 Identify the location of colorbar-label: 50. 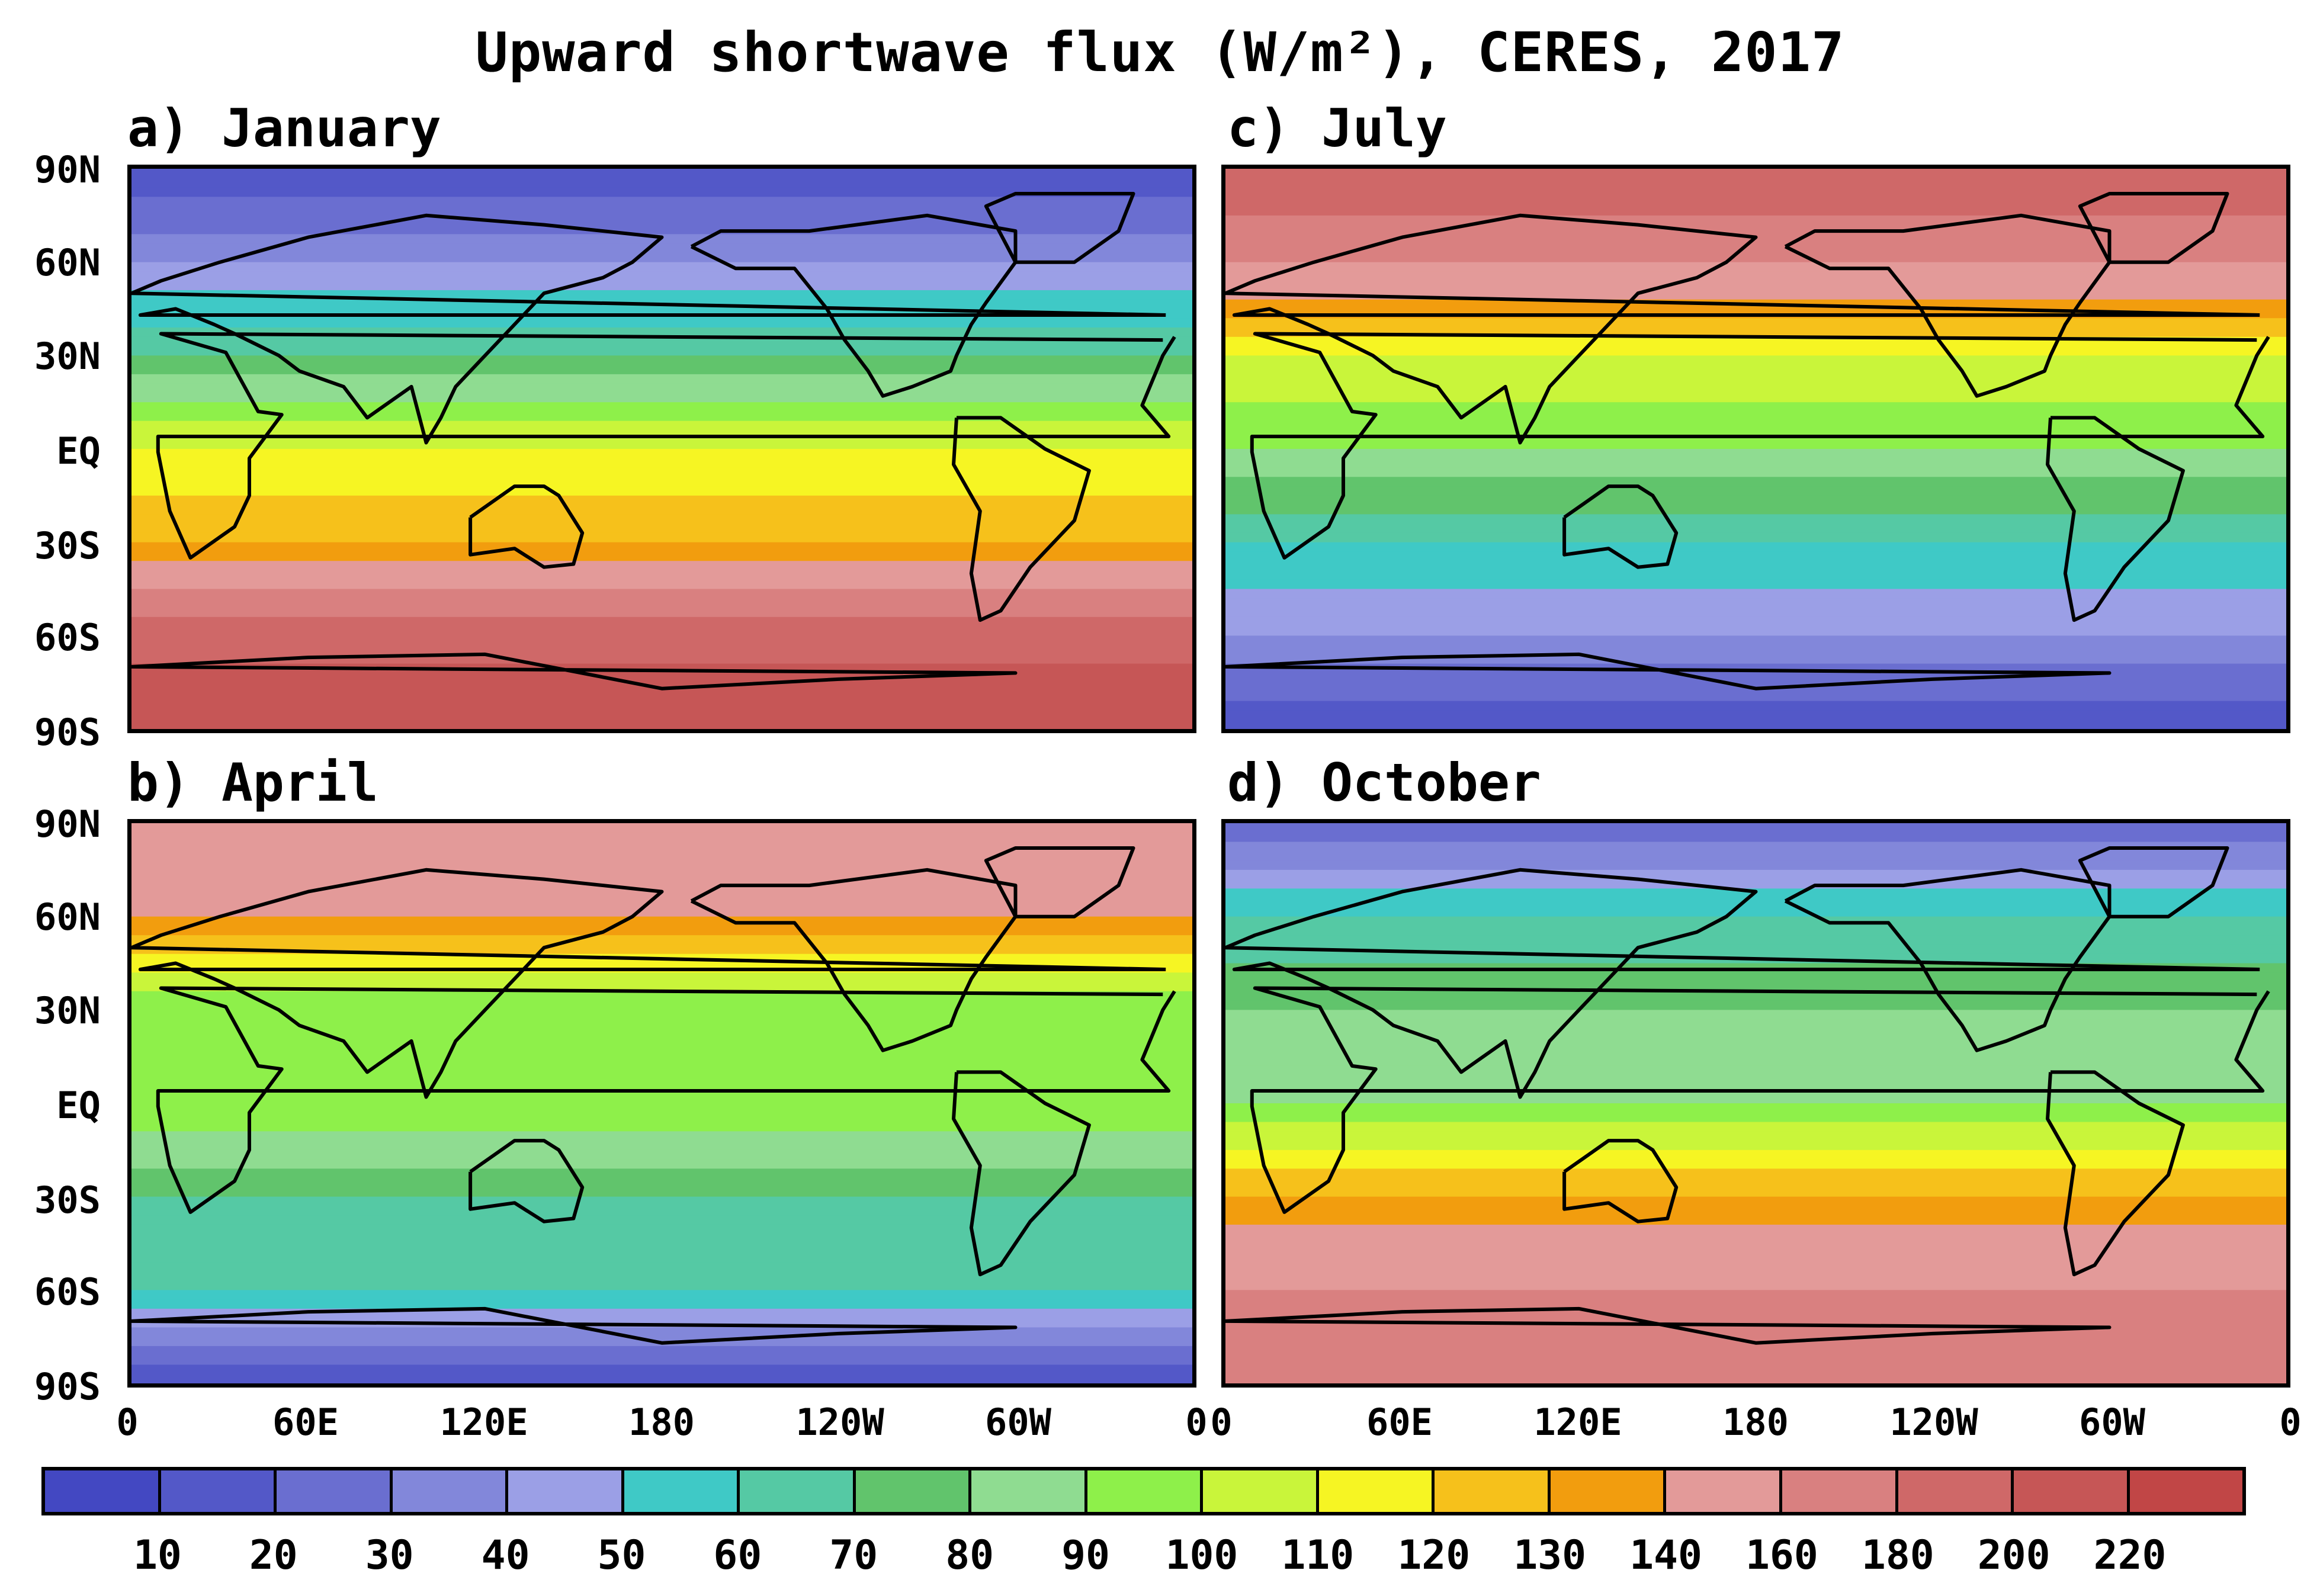
(621, 1555).